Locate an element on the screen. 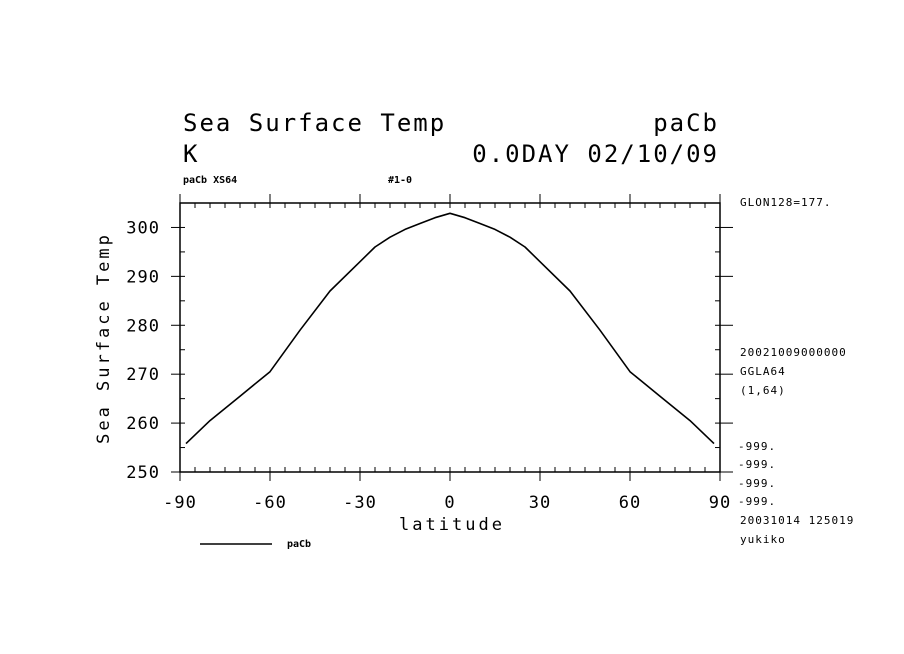  x-tick-label: -90 is located at coordinates (180, 503).